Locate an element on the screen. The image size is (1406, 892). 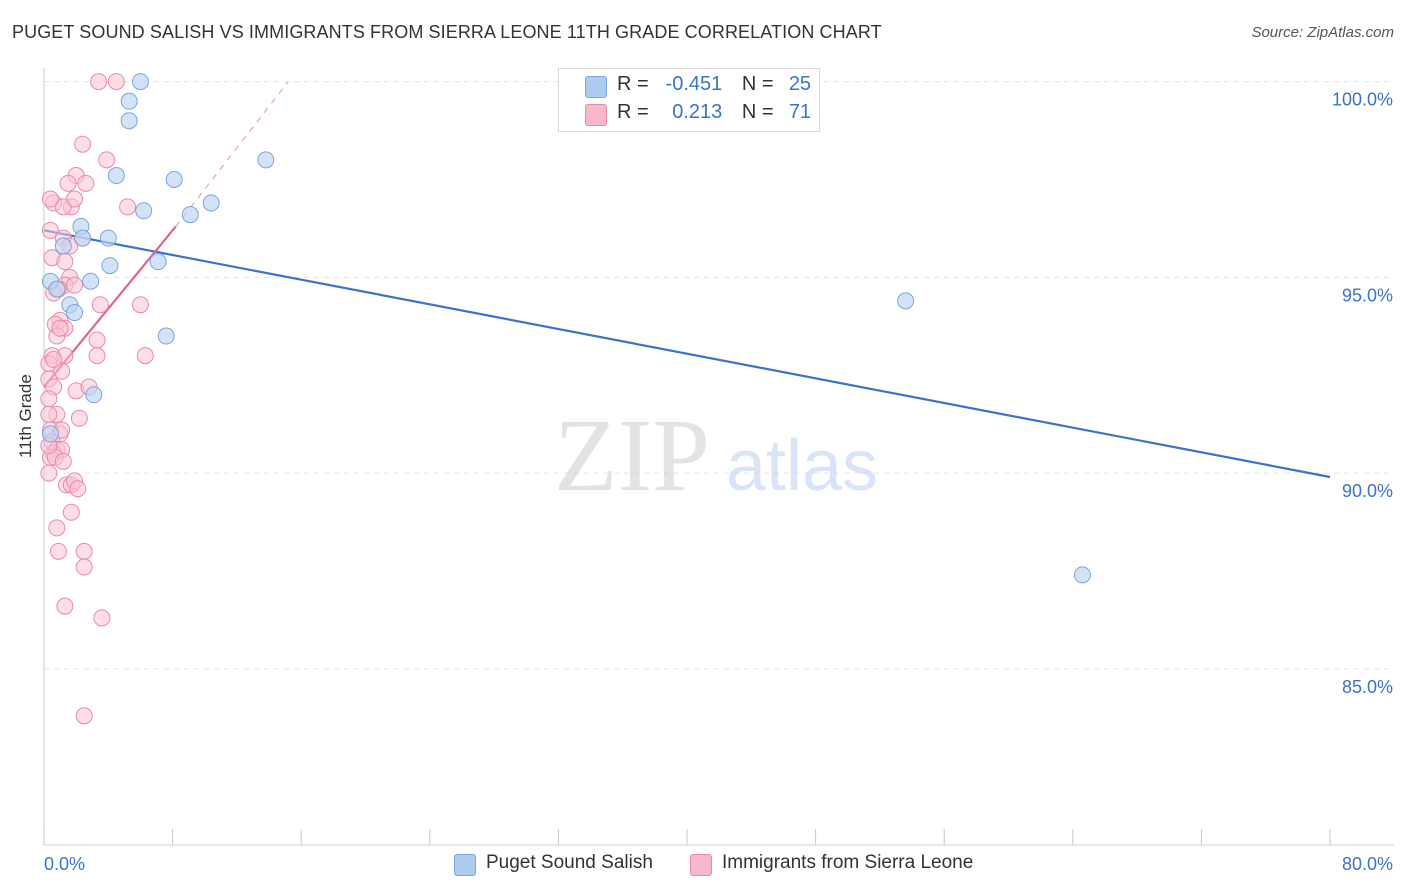
legend-row-sierra-leone: R = 0.213 N = 71 is located at coordinates (689, 114).